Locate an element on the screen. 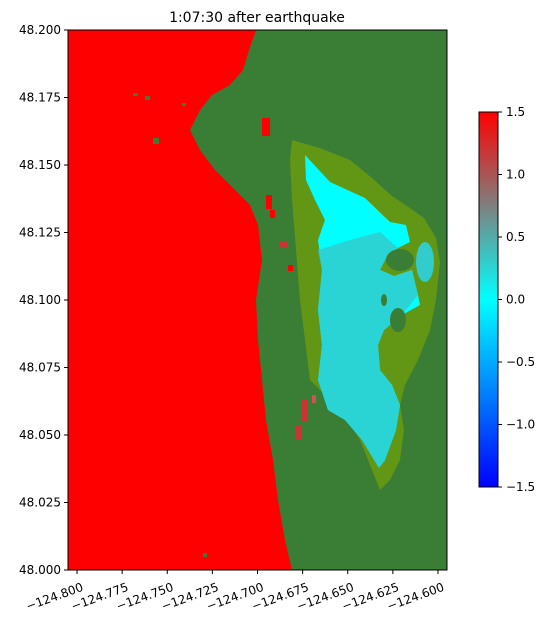 The width and height of the screenshot is (550, 629). bay-island-a is located at coordinates (400, 260).